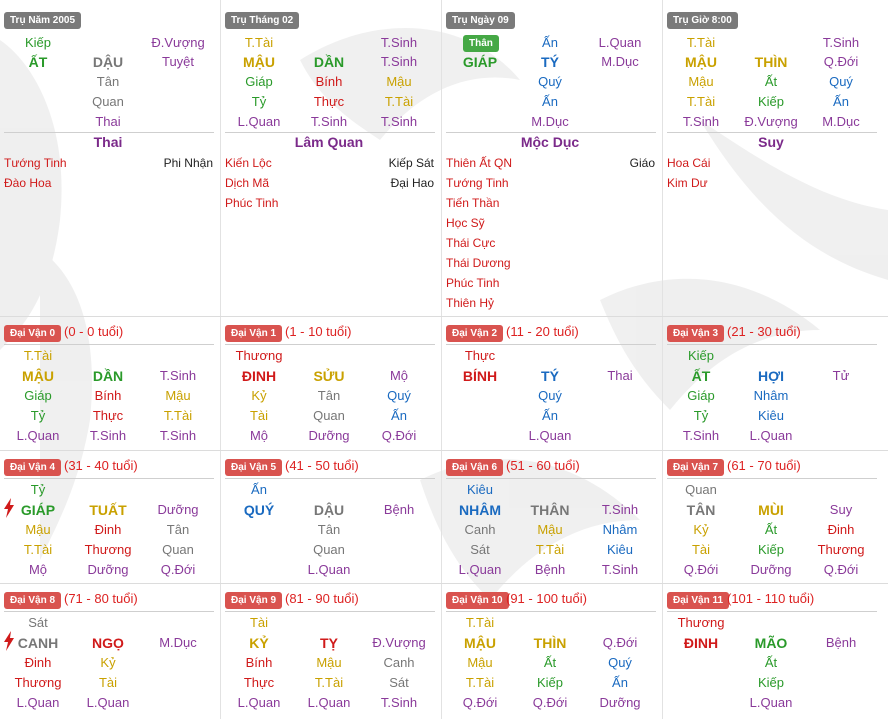 The image size is (888, 719). What do you see at coordinates (329, 101) in the screenshot?
I see `hidden-stem-item: Thực` at bounding box center [329, 101].